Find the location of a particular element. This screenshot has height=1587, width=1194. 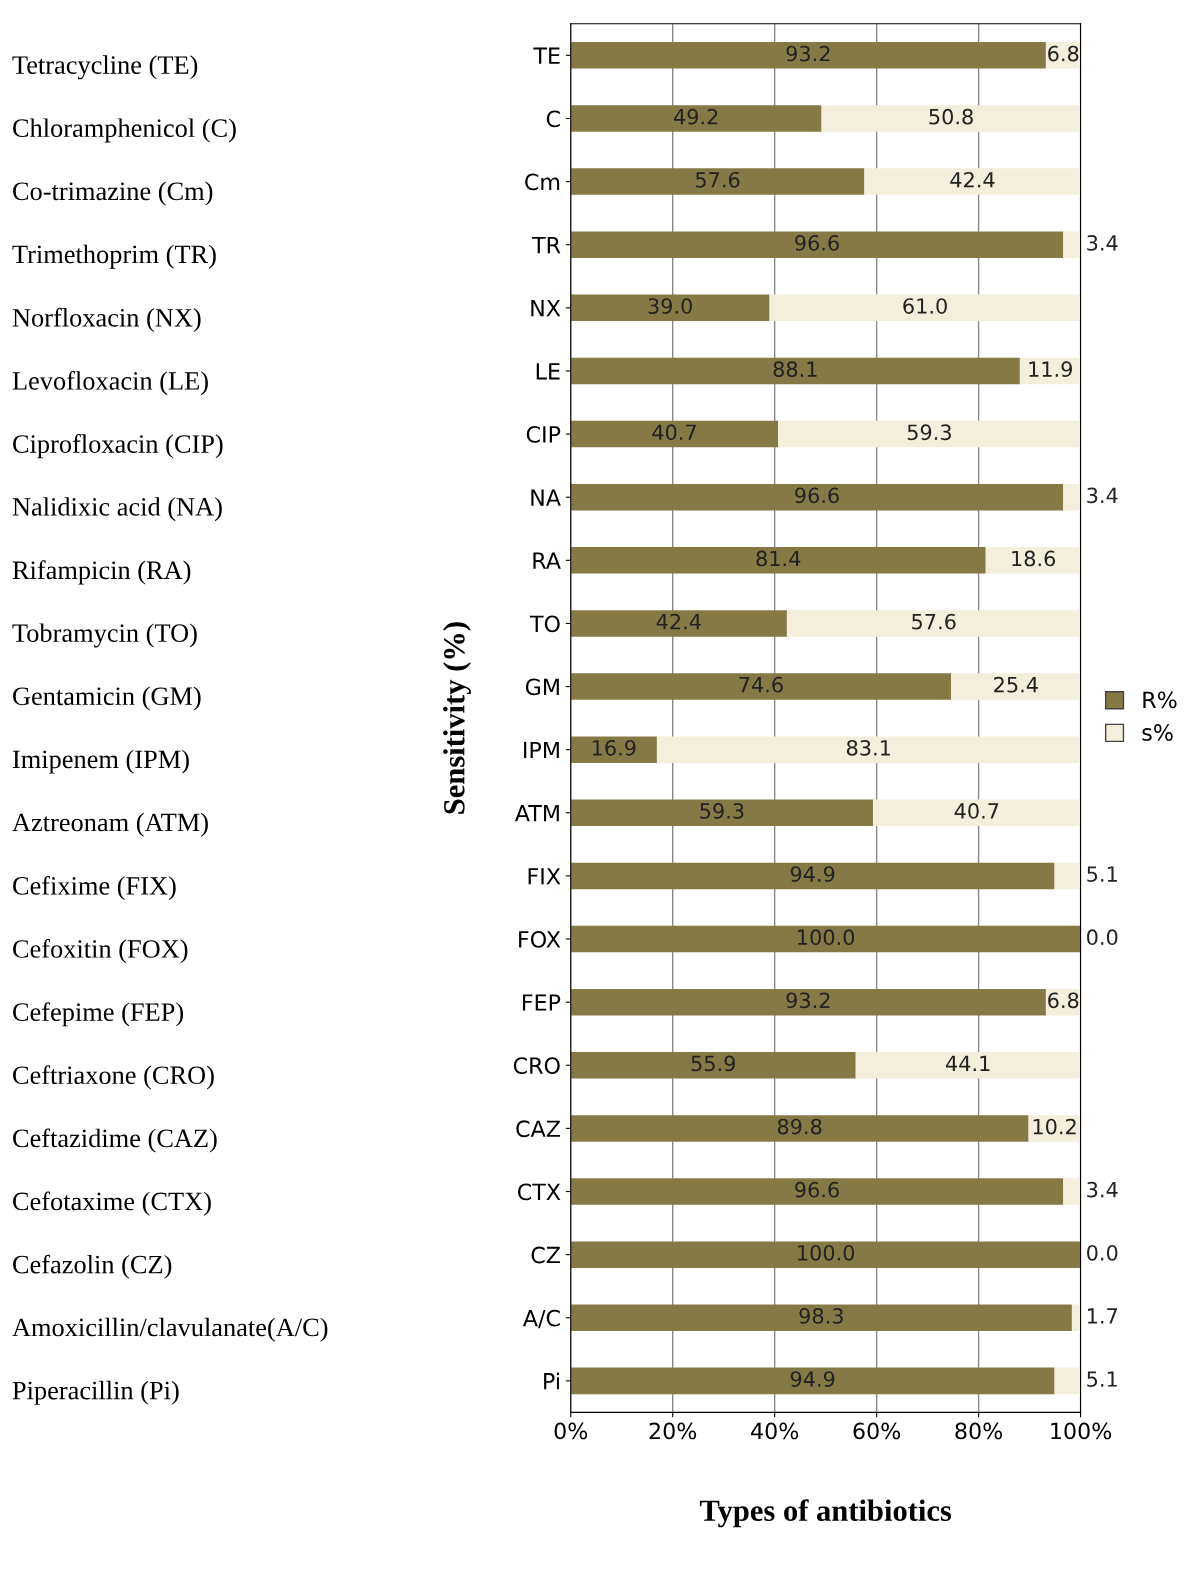

x-tick-label: 80% is located at coordinates (979, 1431).